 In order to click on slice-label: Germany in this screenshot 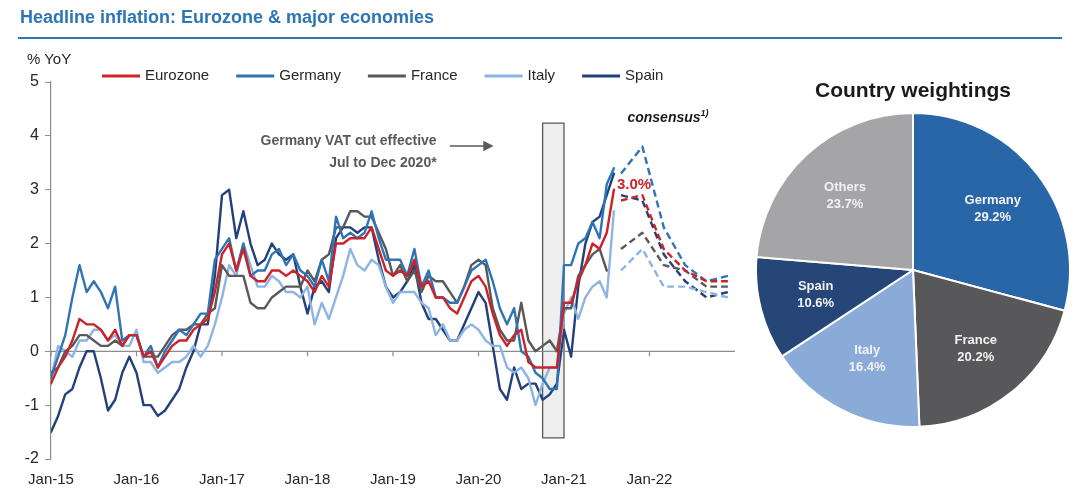, I will do `click(993, 199)`.